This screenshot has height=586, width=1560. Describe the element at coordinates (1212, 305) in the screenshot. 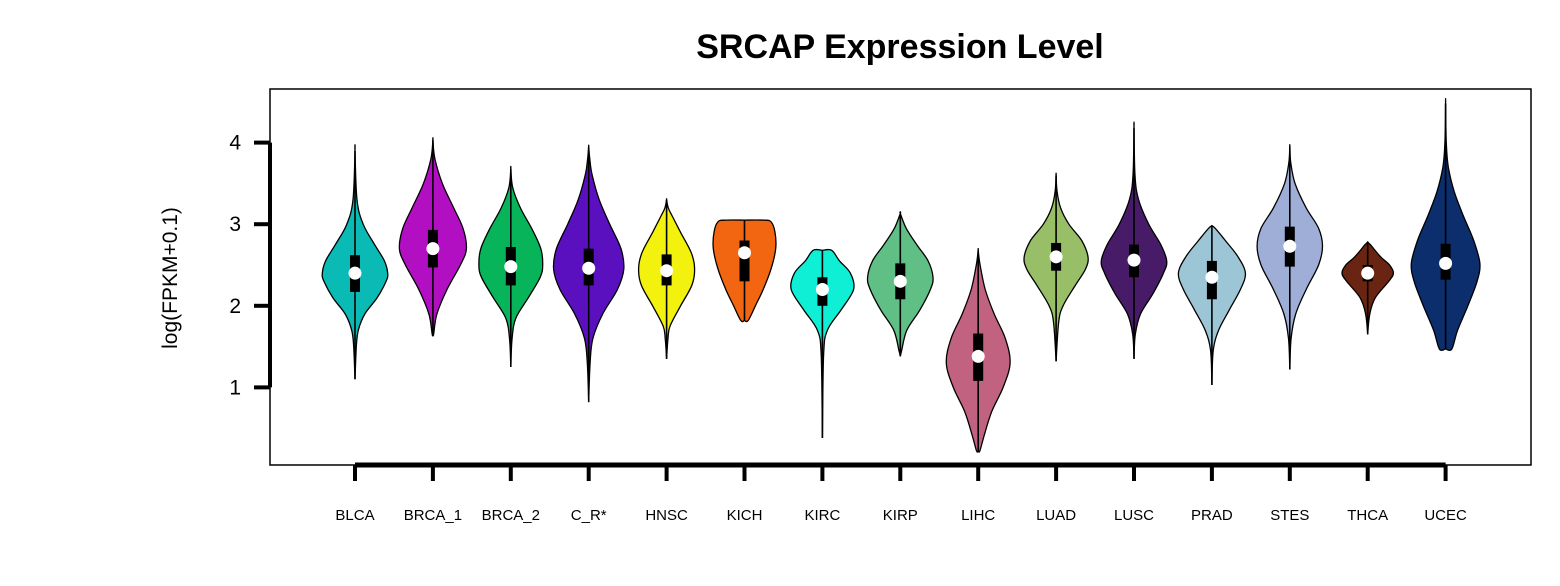

I see `violin-PRAD` at that location.